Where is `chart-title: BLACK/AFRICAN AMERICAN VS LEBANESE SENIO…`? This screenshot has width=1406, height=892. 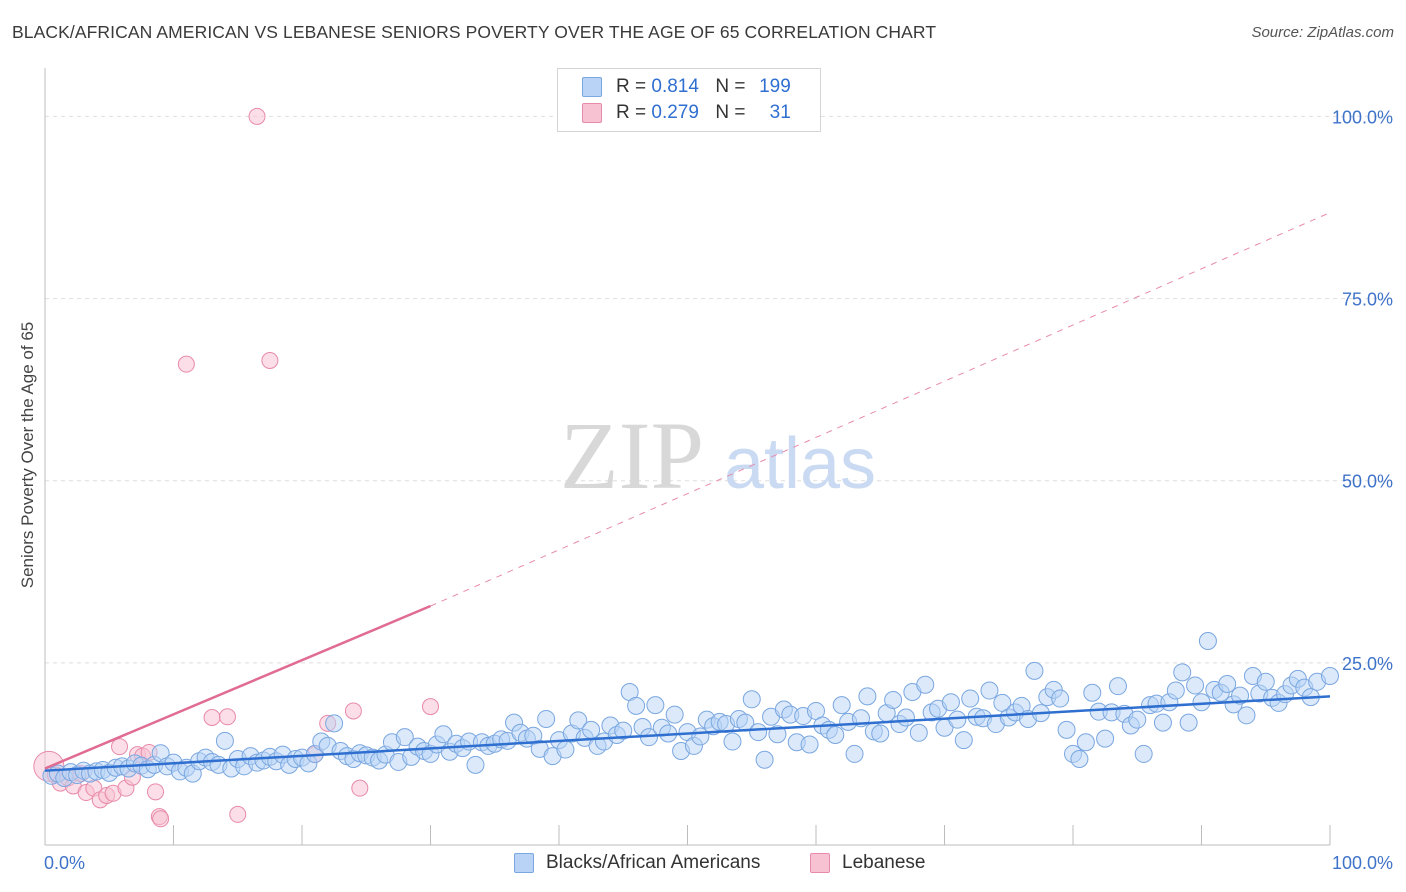
chart-title: BLACK/AFRICAN AMERICAN VS LEBANESE SENIO… is located at coordinates (474, 32).